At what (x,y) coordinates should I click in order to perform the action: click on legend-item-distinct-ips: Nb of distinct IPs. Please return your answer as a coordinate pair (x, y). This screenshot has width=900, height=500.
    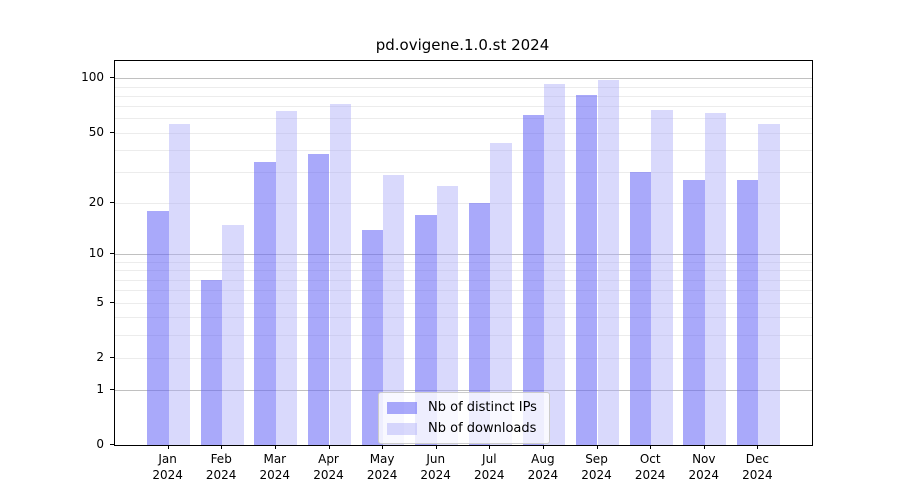
    Looking at the image, I should click on (462, 407).